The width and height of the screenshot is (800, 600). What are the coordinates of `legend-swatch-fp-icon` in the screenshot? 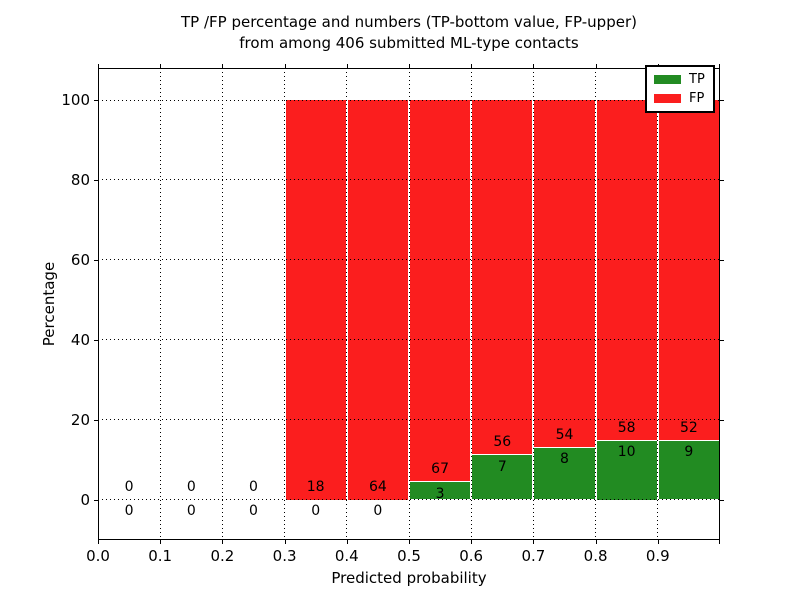 It's located at (667, 98).